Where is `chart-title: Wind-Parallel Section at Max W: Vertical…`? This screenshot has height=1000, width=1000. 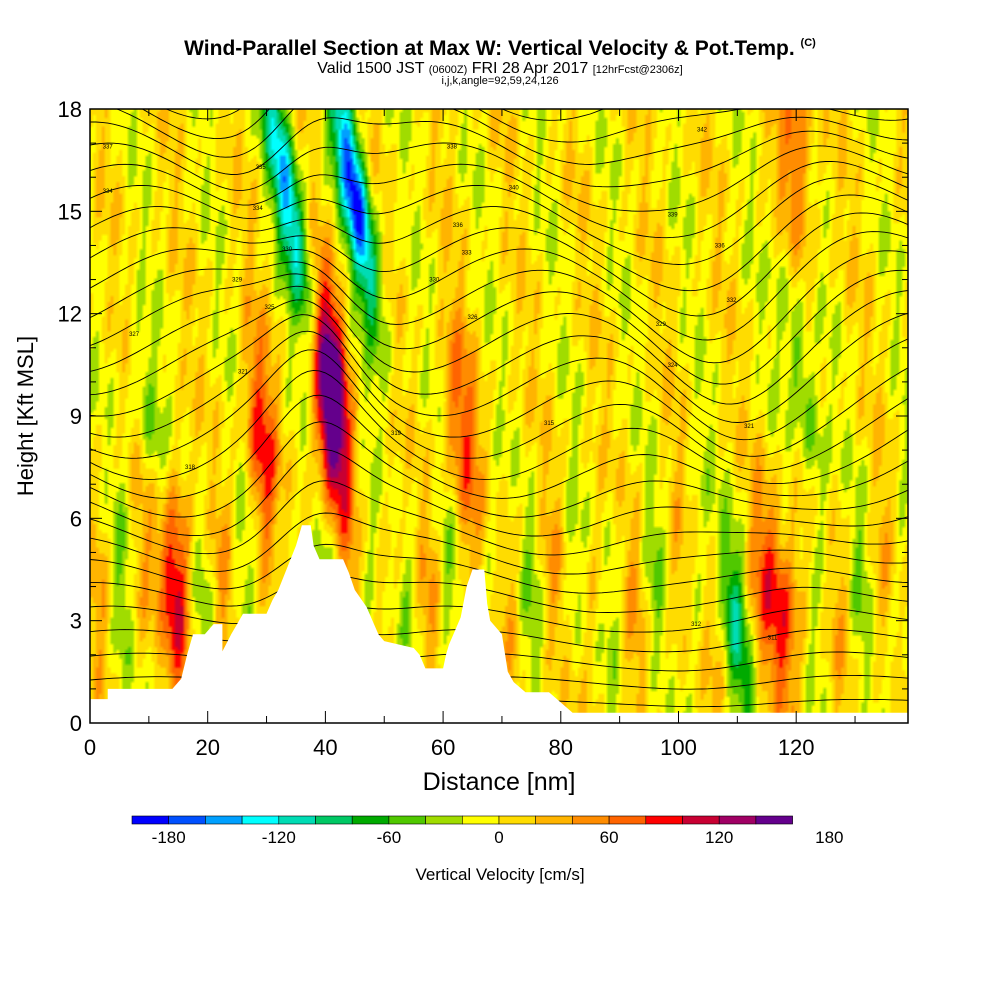
chart-title: Wind-Parallel Section at Max W: Vertical… is located at coordinates (500, 48).